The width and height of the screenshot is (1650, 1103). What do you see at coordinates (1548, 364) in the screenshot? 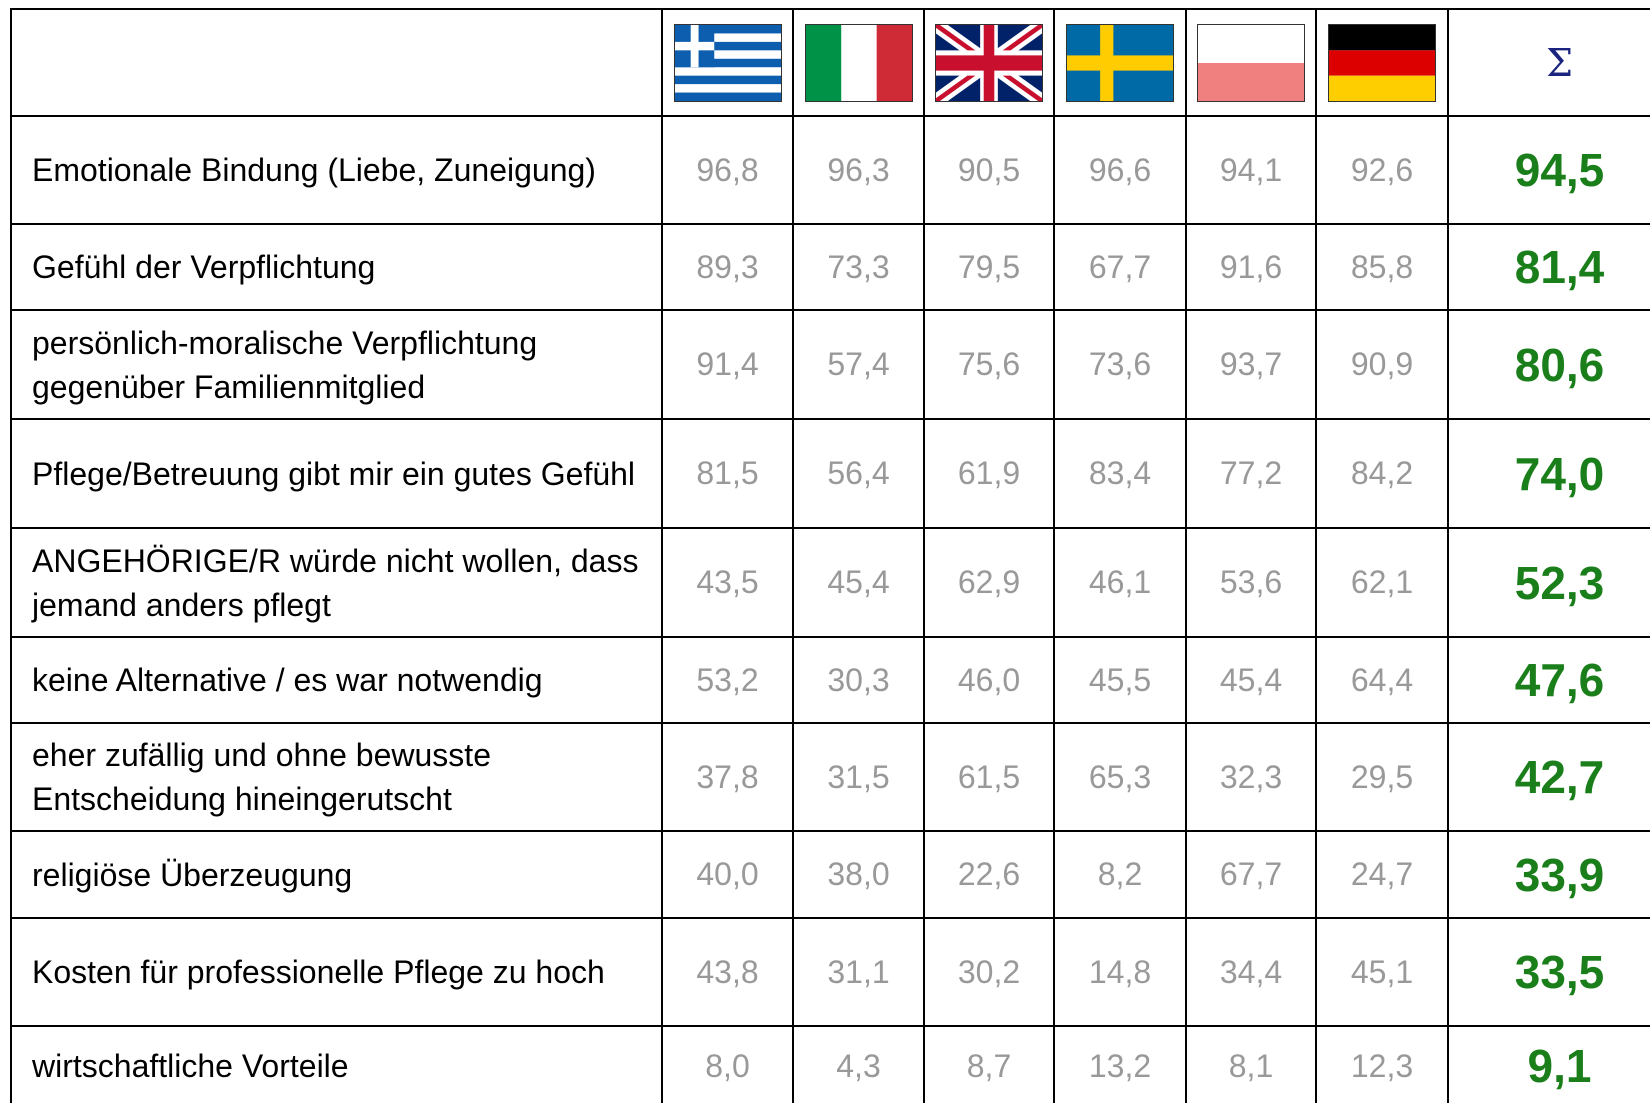
I see `total-value: 80,6` at bounding box center [1548, 364].